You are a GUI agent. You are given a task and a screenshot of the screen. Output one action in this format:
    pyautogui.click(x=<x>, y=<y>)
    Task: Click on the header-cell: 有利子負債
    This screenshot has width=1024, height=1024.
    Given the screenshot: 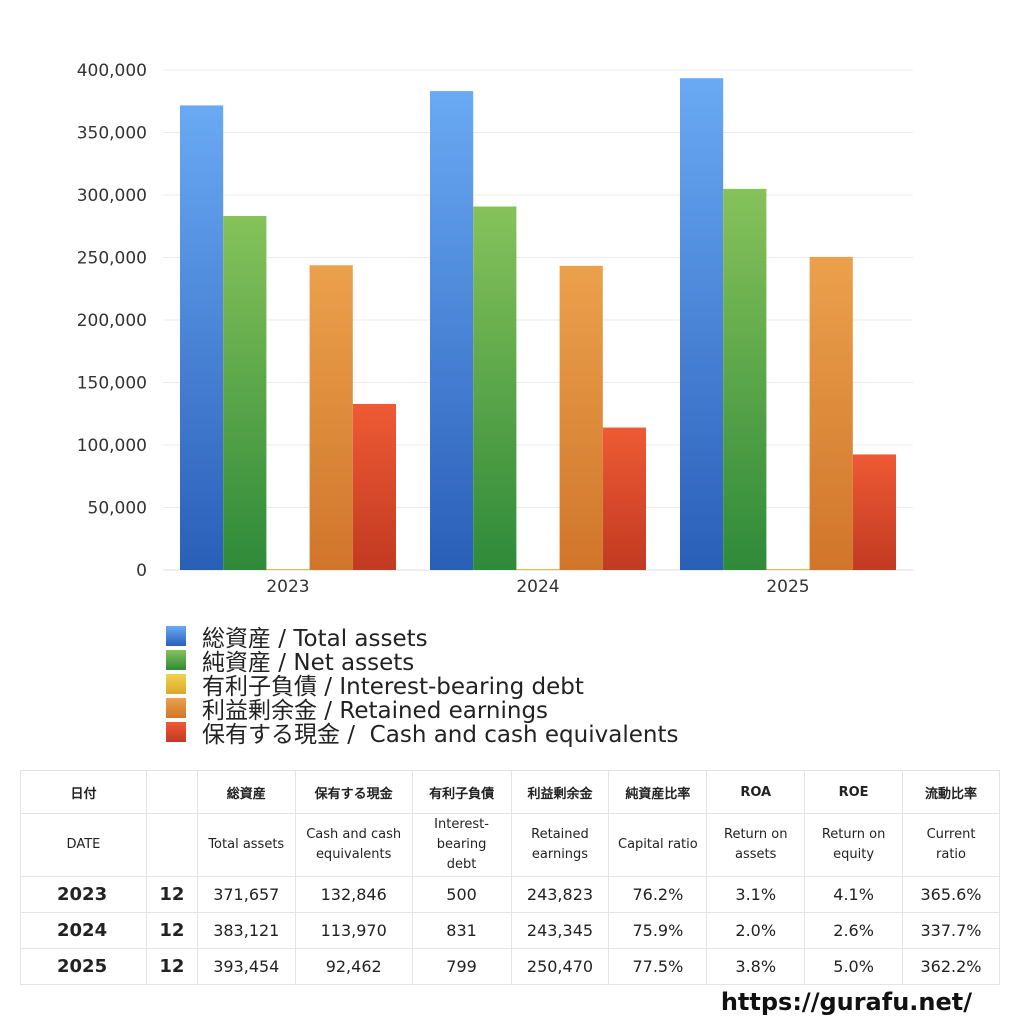 What is the action you would take?
    pyautogui.click(x=461, y=792)
    